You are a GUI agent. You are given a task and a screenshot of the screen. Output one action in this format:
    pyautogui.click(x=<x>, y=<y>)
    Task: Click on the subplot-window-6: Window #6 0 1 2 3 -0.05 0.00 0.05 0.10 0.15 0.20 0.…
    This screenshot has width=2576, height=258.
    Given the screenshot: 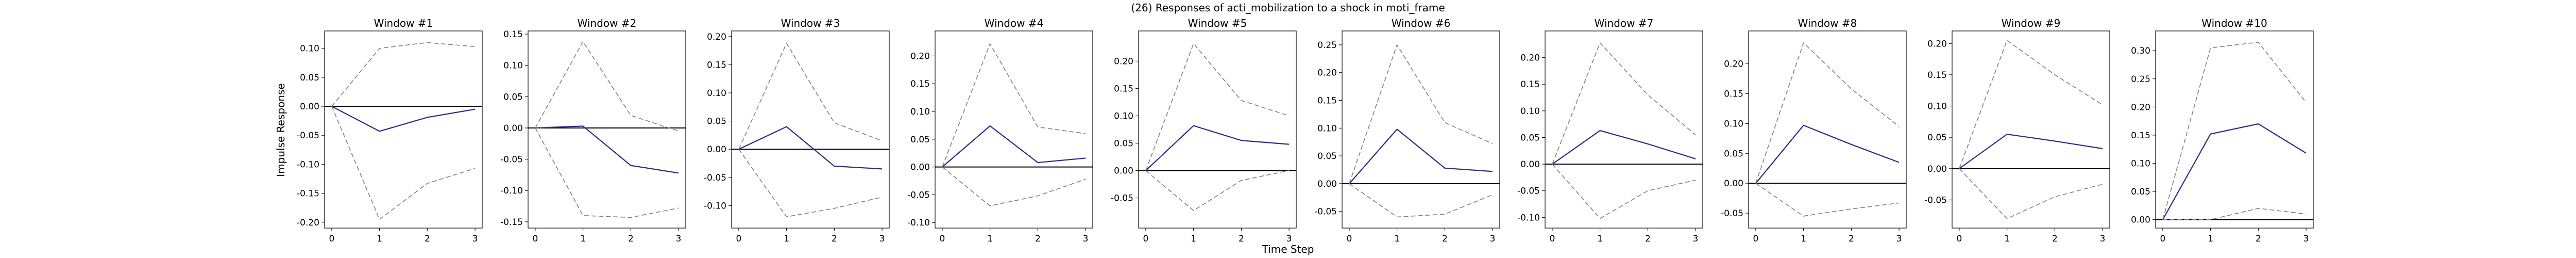 What is the action you would take?
    pyautogui.click(x=1407, y=130)
    